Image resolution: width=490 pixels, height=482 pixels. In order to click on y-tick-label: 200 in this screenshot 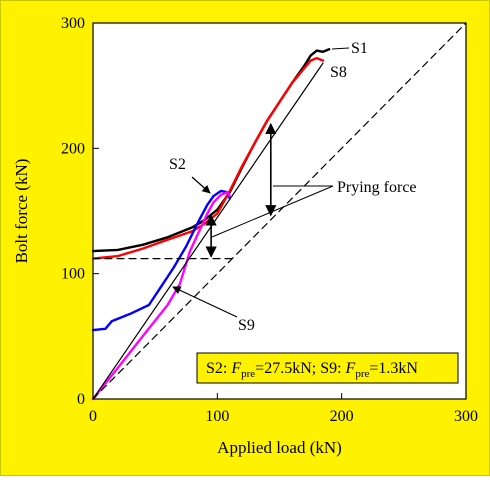, I will do `click(73, 148)`.